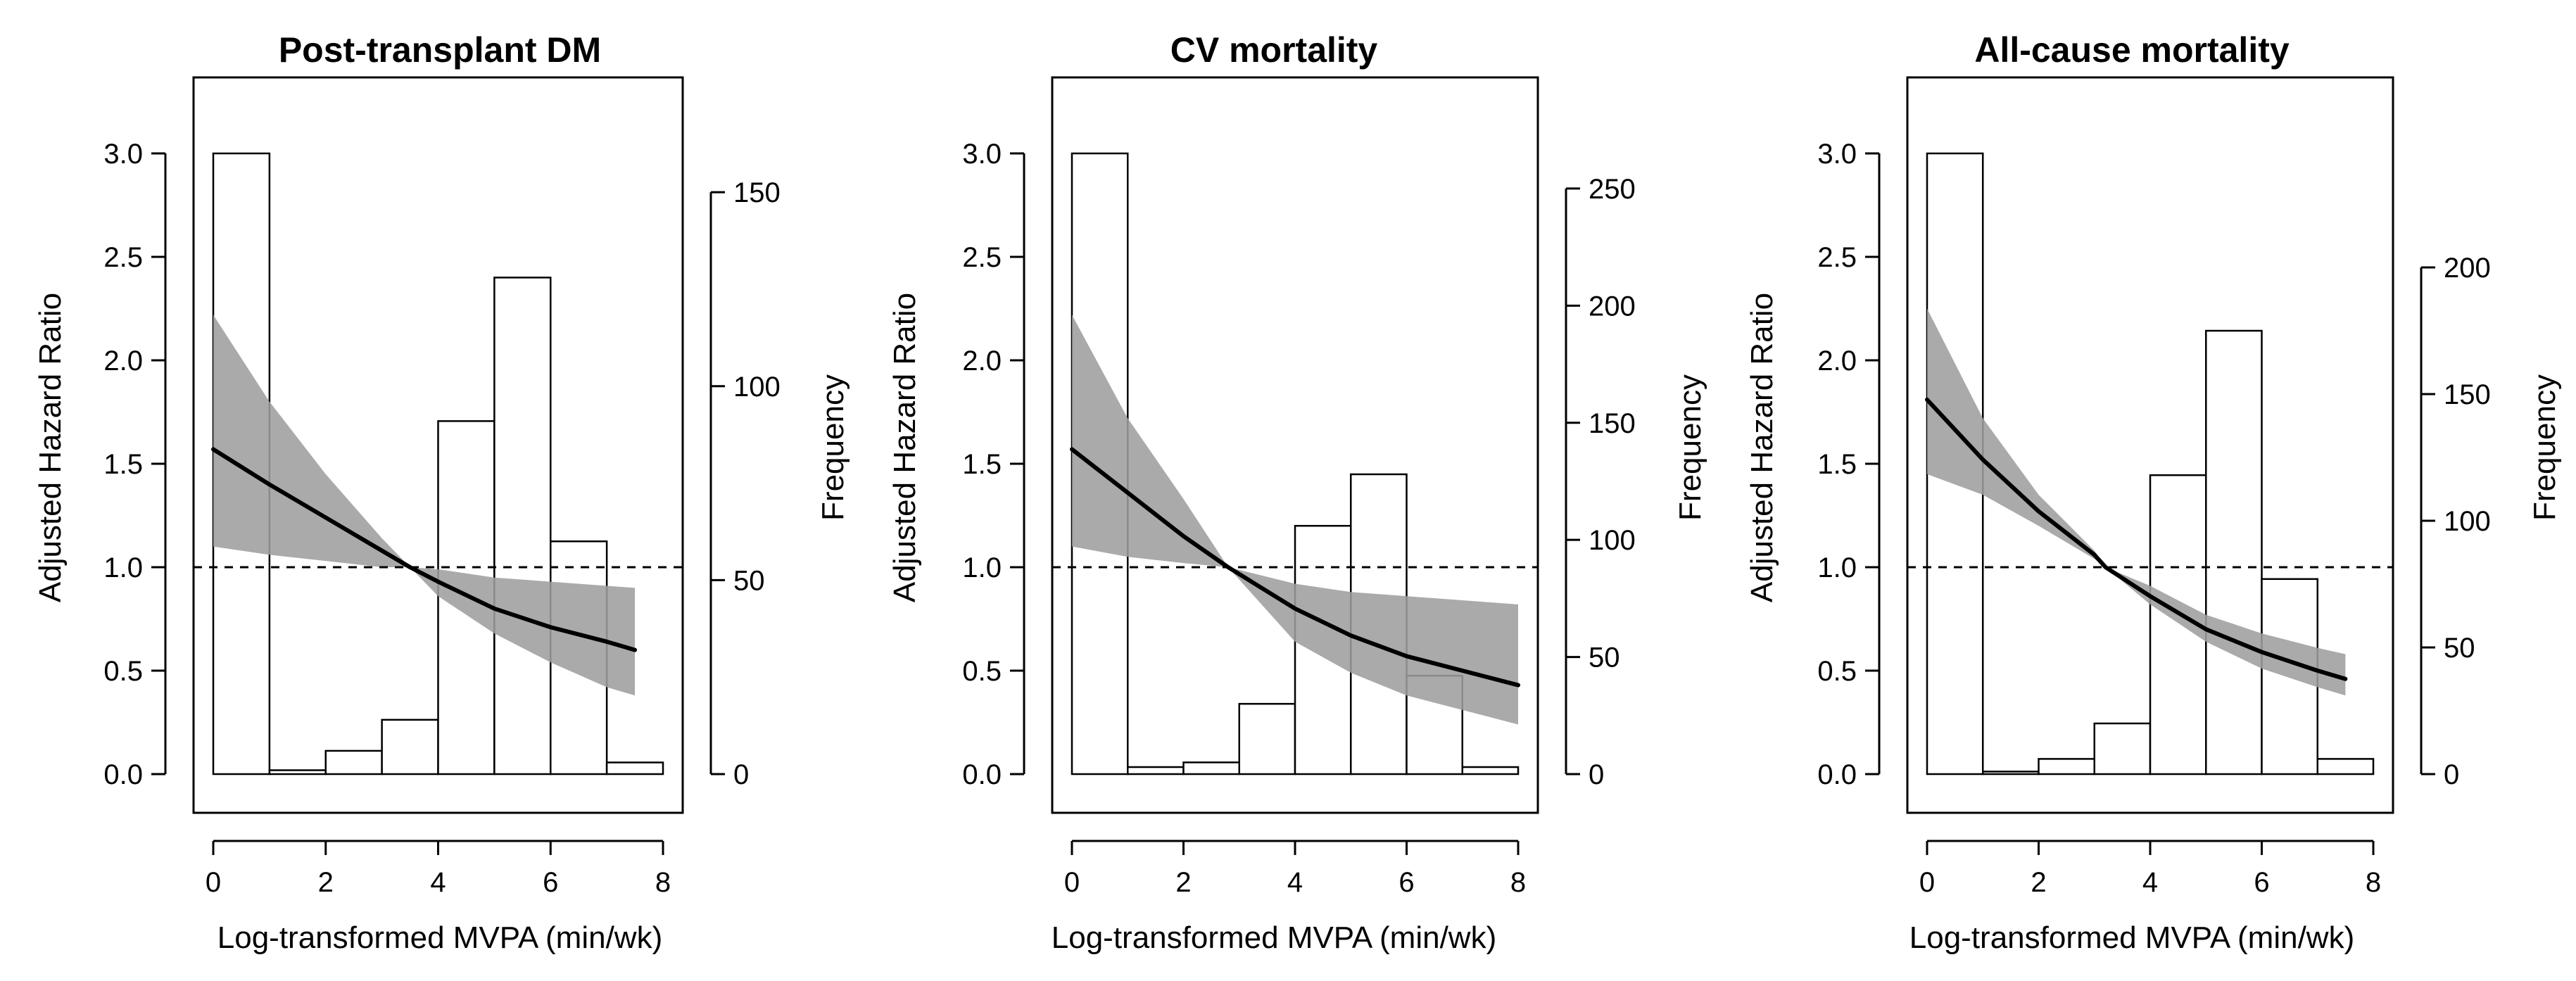 The width and height of the screenshot is (2576, 981). I want to click on panel-title: CV mortality, so click(1274, 50).